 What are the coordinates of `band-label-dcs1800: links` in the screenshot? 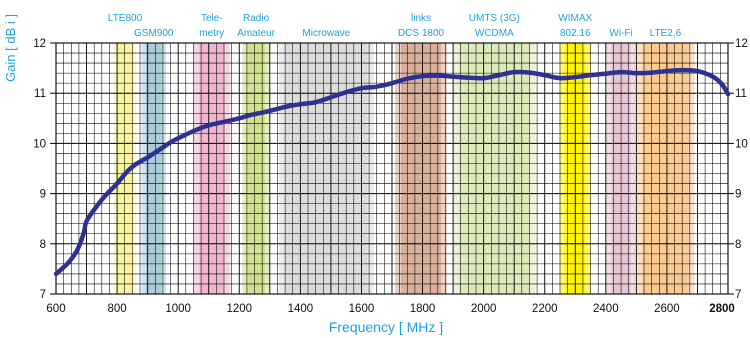 It's located at (421, 18).